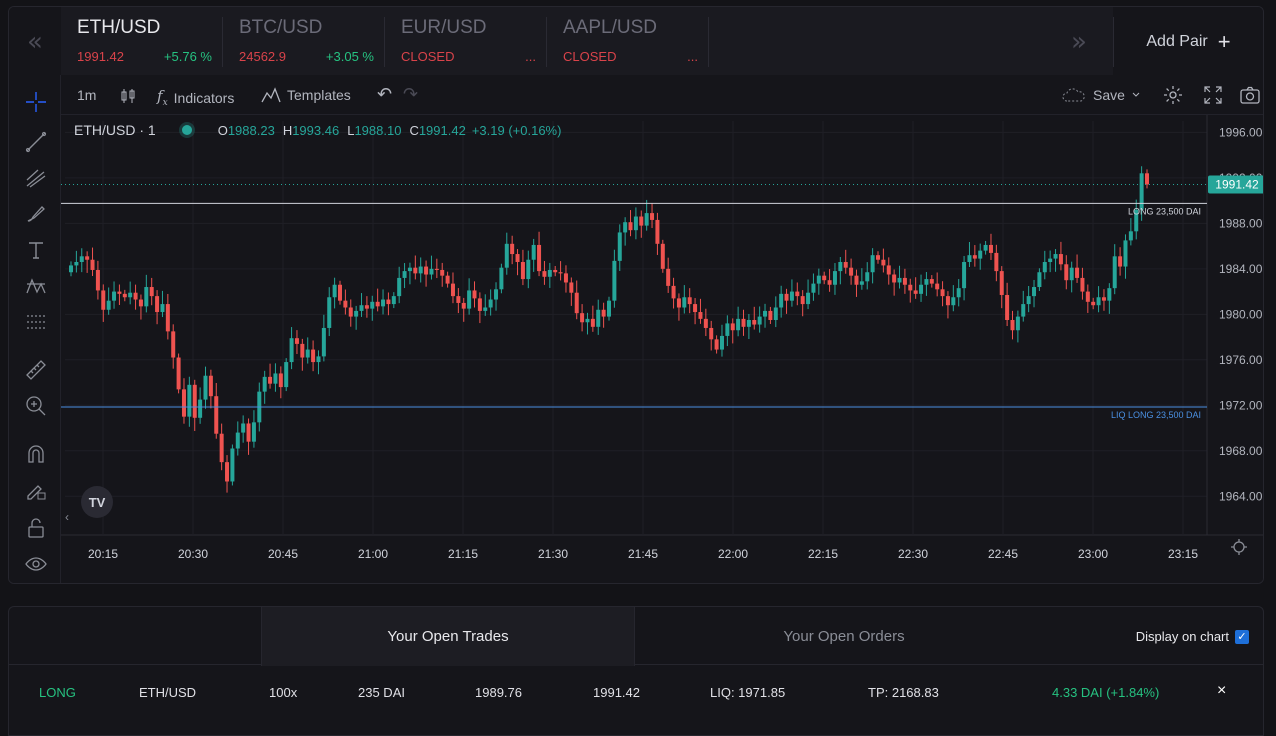  I want to click on crosshair-icon, so click(36, 102).